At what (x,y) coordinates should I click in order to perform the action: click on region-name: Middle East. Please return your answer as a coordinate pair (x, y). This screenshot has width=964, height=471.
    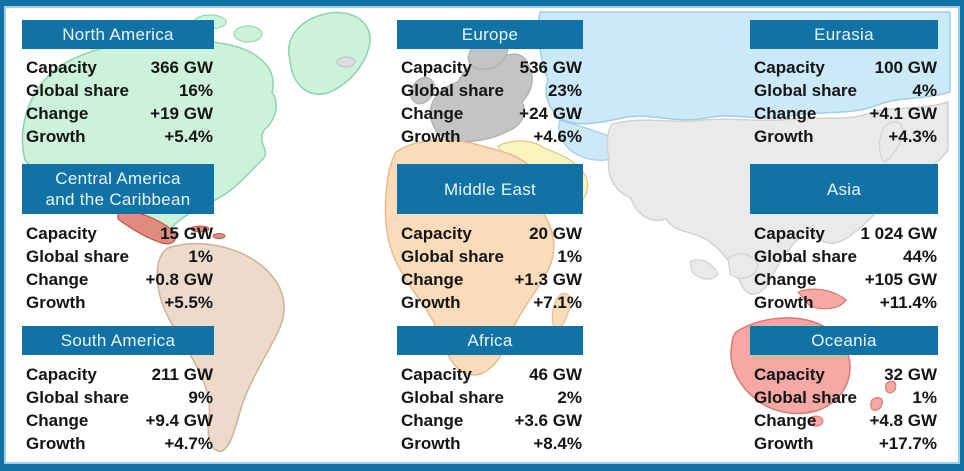
    Looking at the image, I should click on (490, 189).